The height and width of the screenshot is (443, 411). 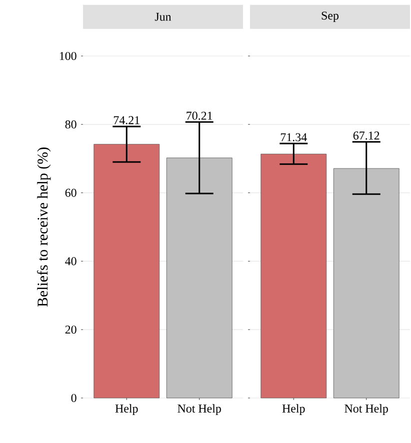 What do you see at coordinates (293, 137) in the screenshot?
I see `data-label: 71.34` at bounding box center [293, 137].